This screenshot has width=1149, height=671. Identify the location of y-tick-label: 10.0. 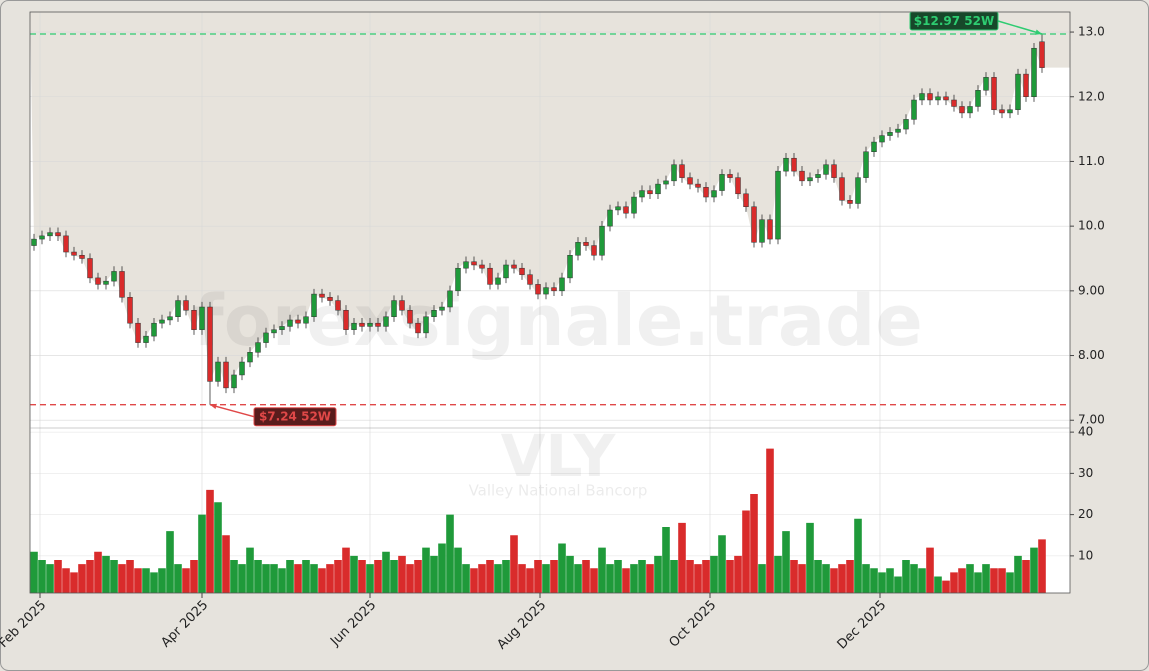
(1091, 226).